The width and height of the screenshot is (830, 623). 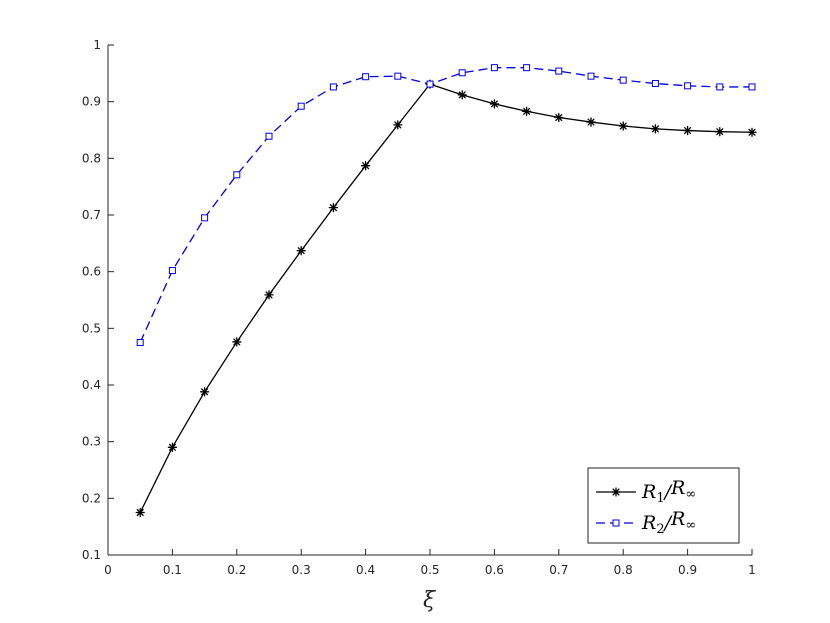 I want to click on y-tick-label: 0.6, so click(x=91, y=272).